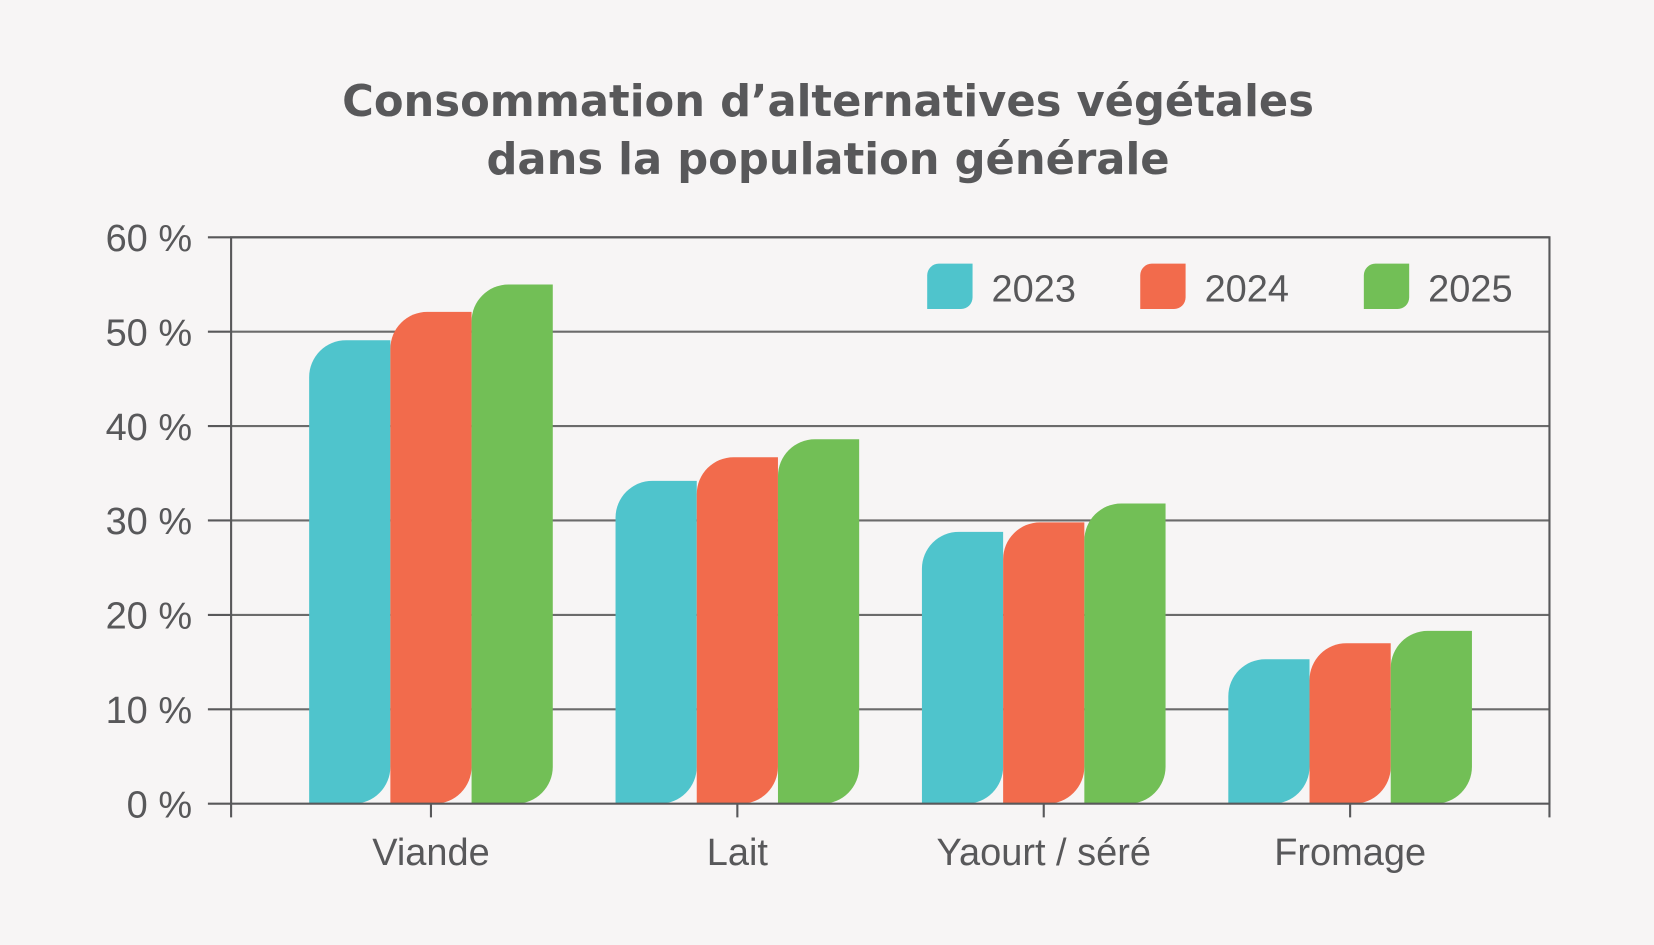 The height and width of the screenshot is (945, 1654). Describe the element at coordinates (1350, 853) in the screenshot. I see `x-tick-label: Fromage` at that location.